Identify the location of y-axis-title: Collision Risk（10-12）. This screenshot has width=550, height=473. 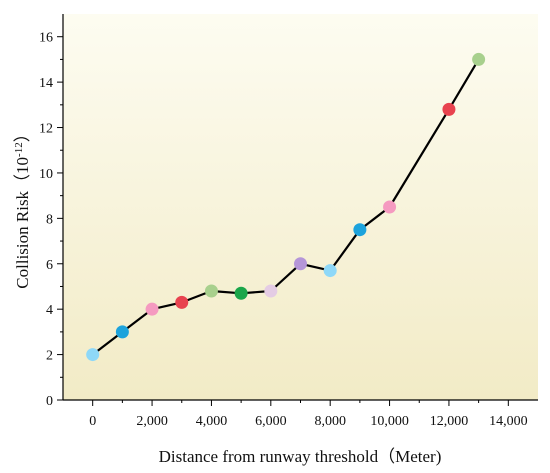
(22, 206).